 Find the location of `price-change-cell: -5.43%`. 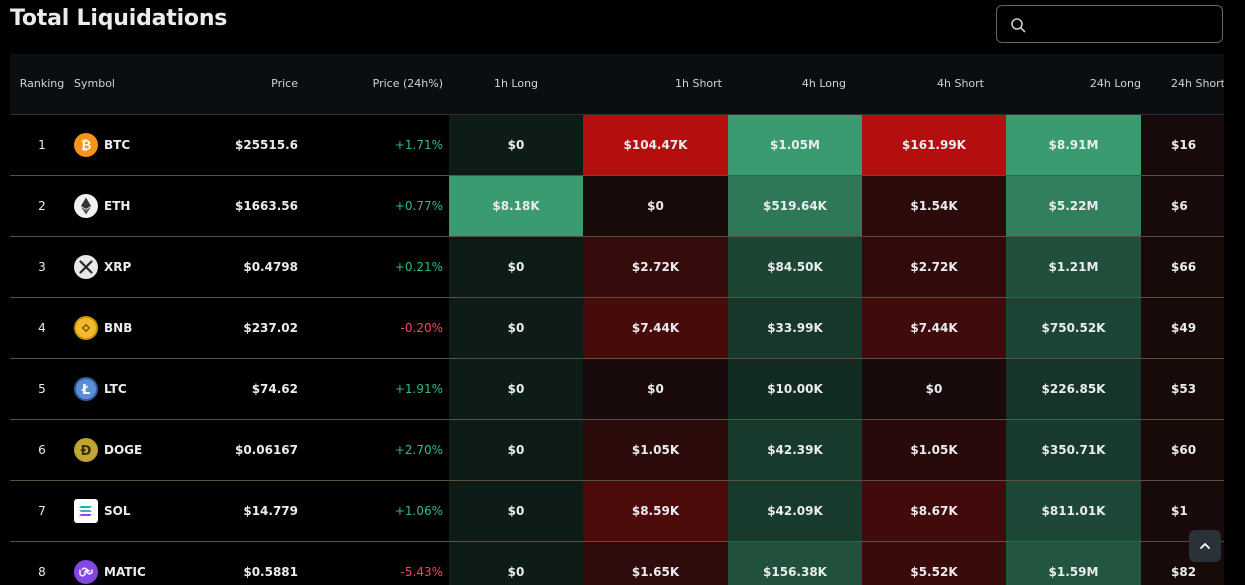

price-change-cell: -5.43% is located at coordinates (376, 563).